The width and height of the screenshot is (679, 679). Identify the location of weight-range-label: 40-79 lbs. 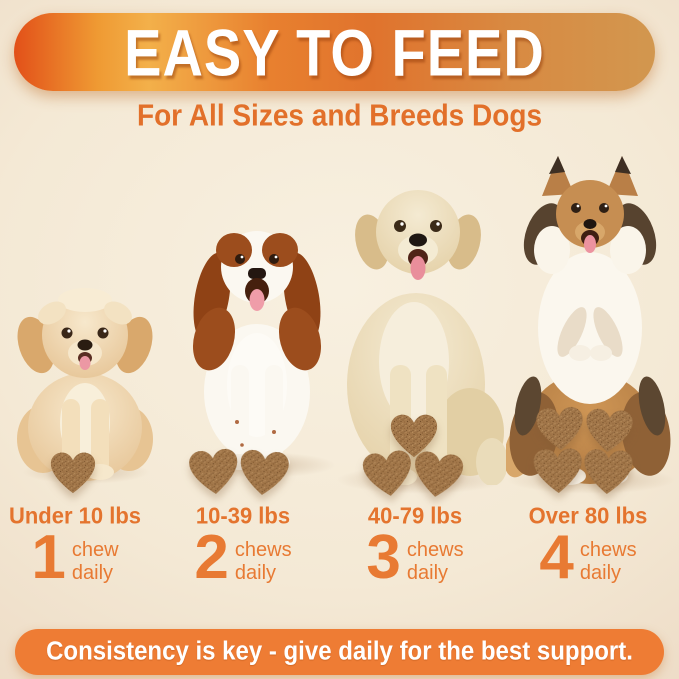
(415, 515).